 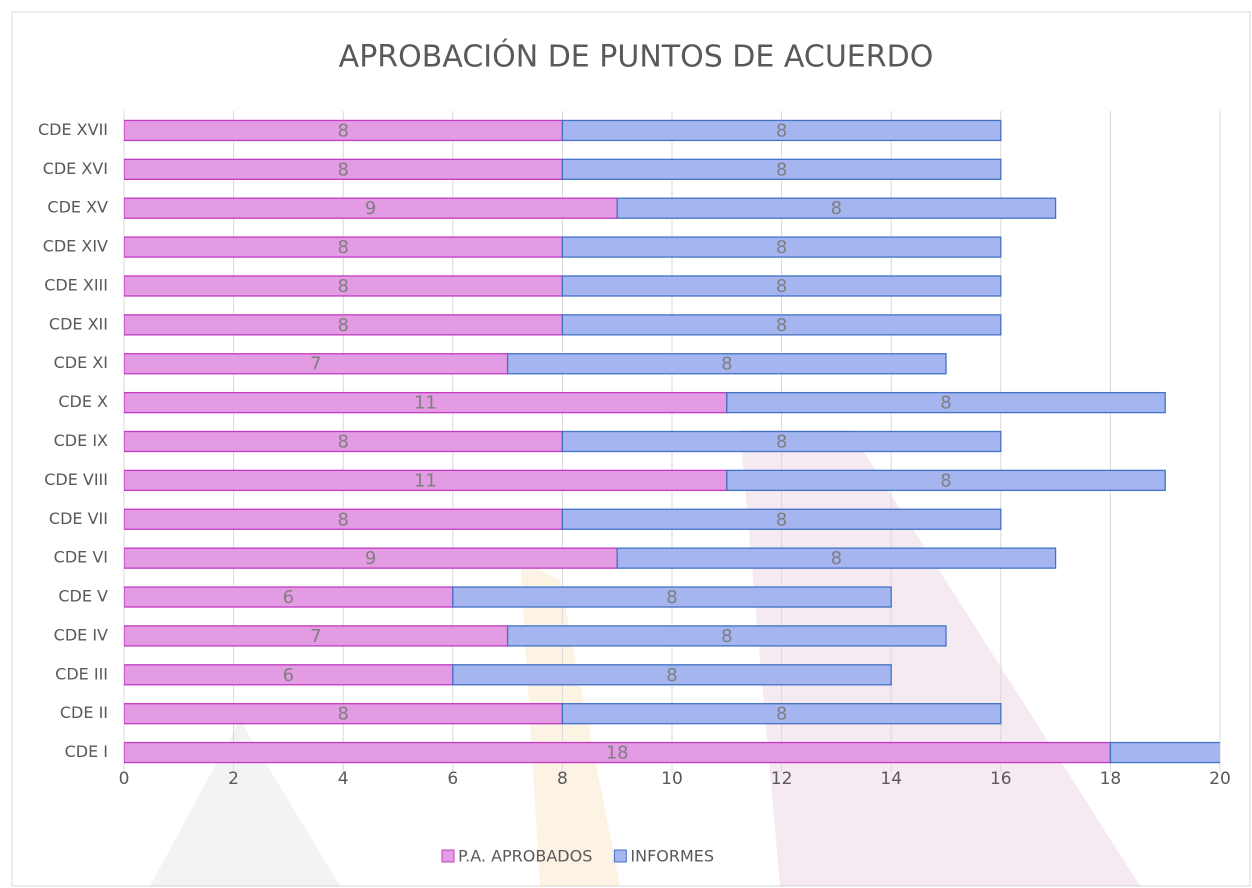 What do you see at coordinates (891, 779) in the screenshot?
I see `x-tick-label: 14` at bounding box center [891, 779].